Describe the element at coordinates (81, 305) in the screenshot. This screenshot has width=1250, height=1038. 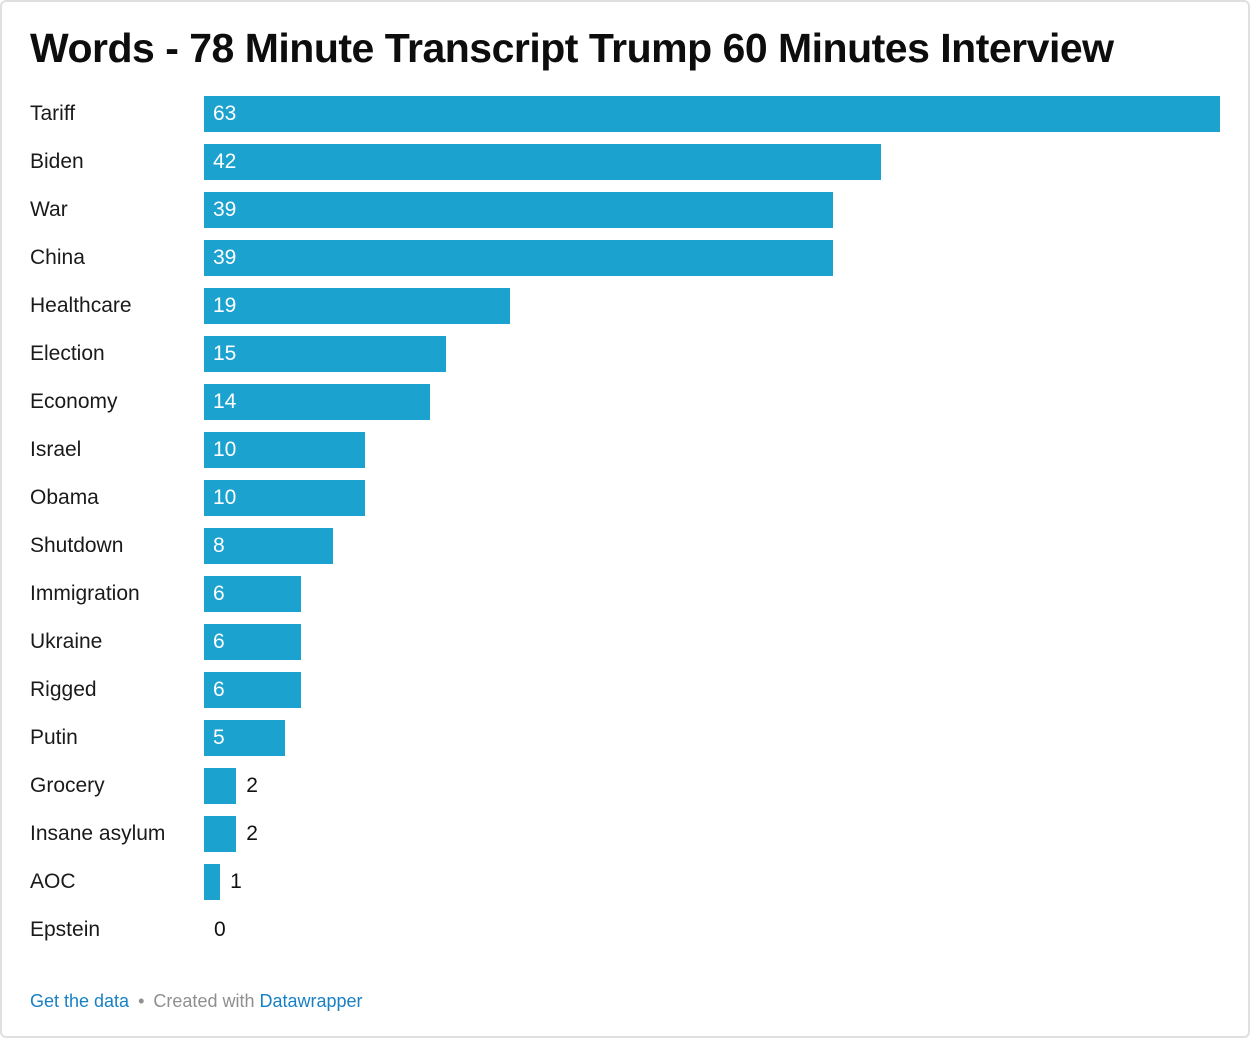
I see `category-label: Healthcare` at that location.